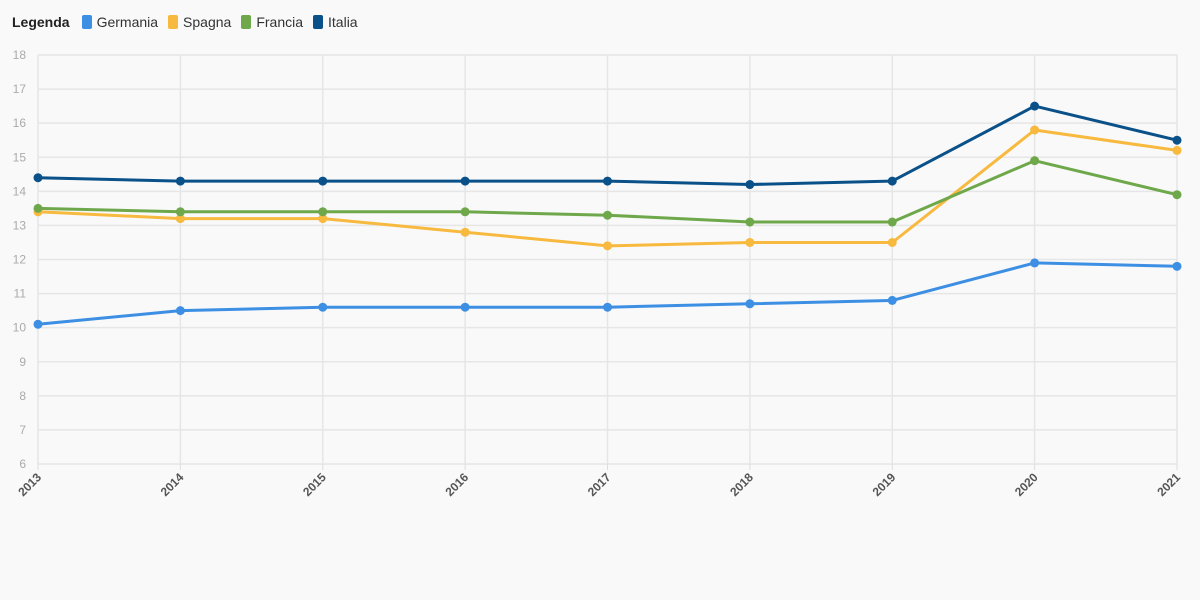 The image size is (1200, 600). I want to click on x-tick-label: 2016, so click(456, 484).